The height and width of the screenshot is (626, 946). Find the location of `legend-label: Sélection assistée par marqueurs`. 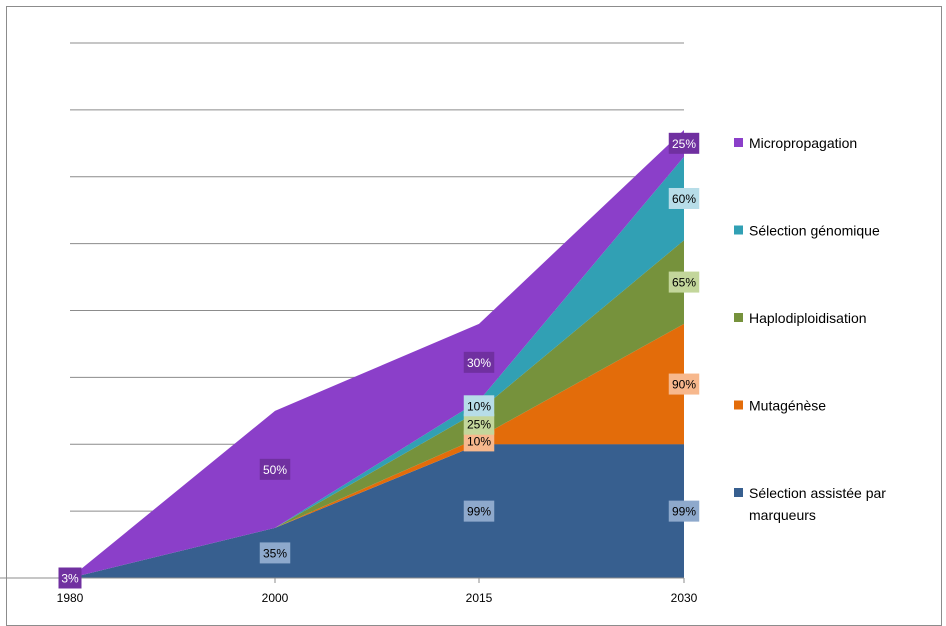

legend-label: Sélection assistée par marqueurs is located at coordinates (817, 504).